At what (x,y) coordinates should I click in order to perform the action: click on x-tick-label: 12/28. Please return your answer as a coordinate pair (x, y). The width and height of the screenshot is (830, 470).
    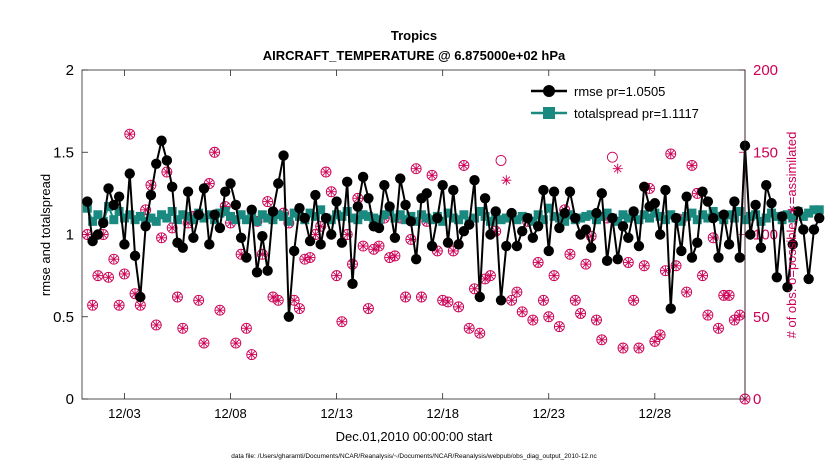
    Looking at the image, I should click on (655, 413).